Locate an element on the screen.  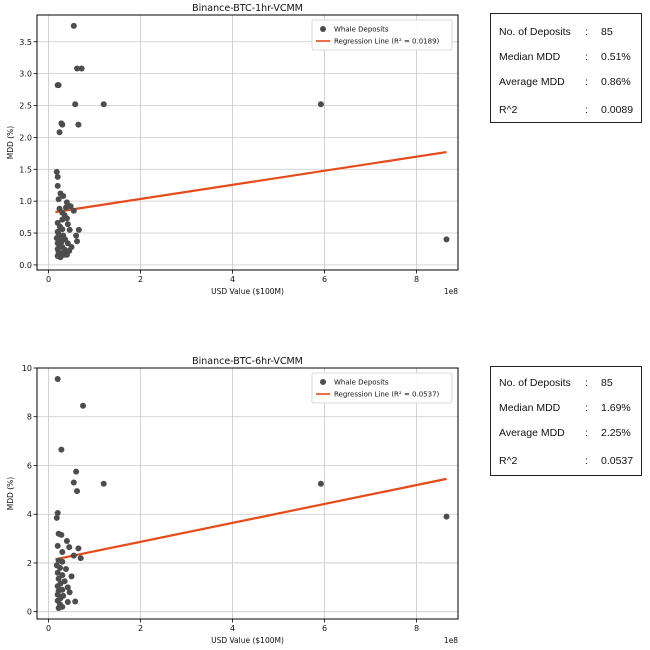
y-tick-label: 4 is located at coordinates (29, 514).